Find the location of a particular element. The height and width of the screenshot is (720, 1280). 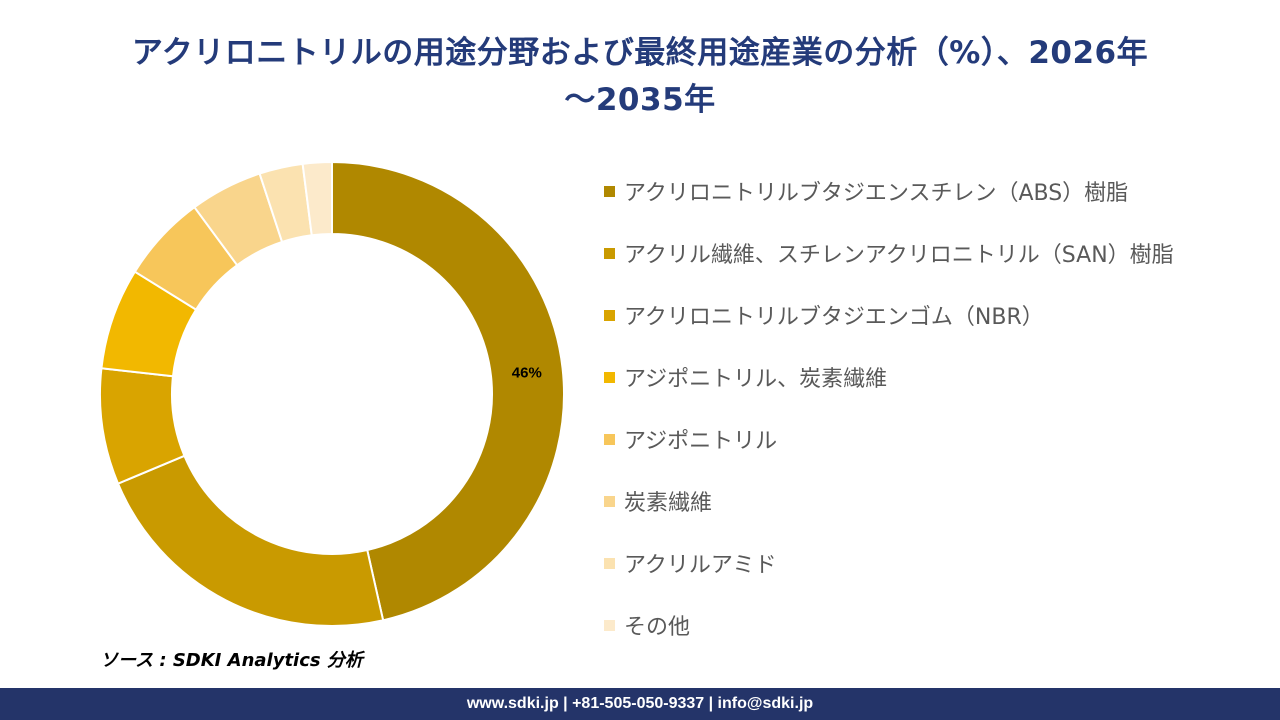

legend-item-1: アクリロニトリルブタジエンスチレン（ABS）樹脂 is located at coordinates (889, 191).